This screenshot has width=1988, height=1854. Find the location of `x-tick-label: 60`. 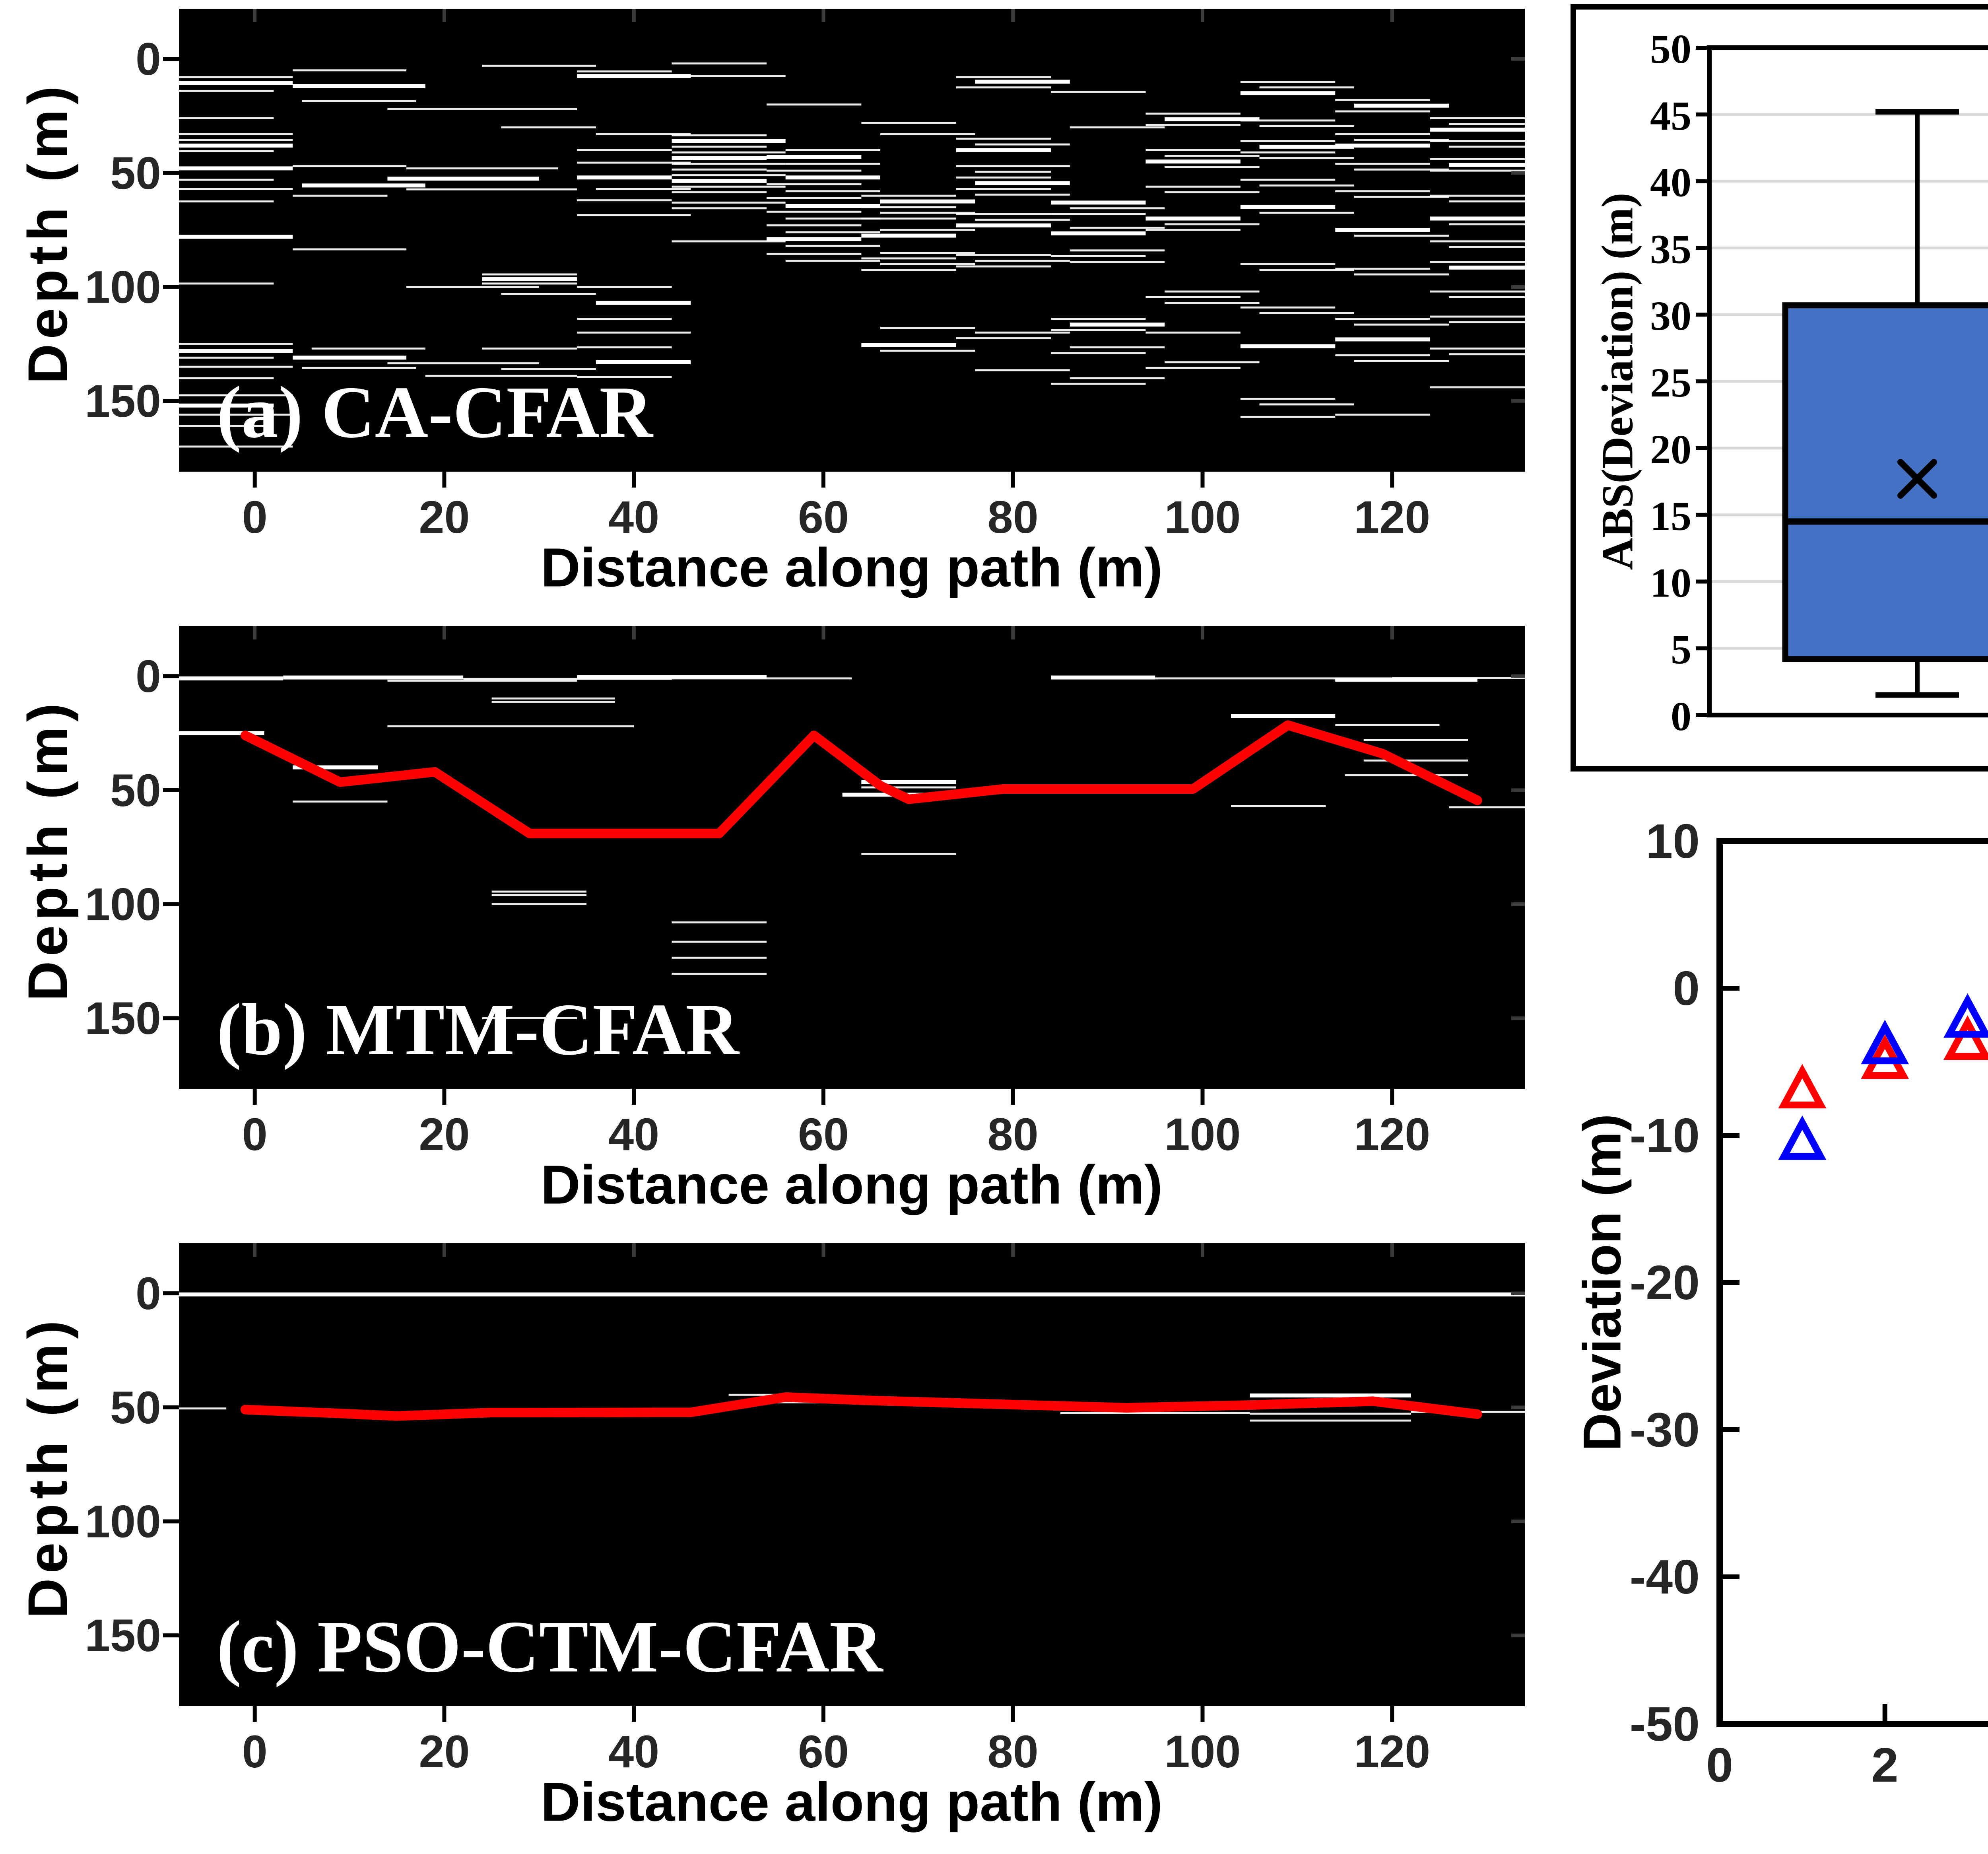

x-tick-label: 60 is located at coordinates (823, 1752).